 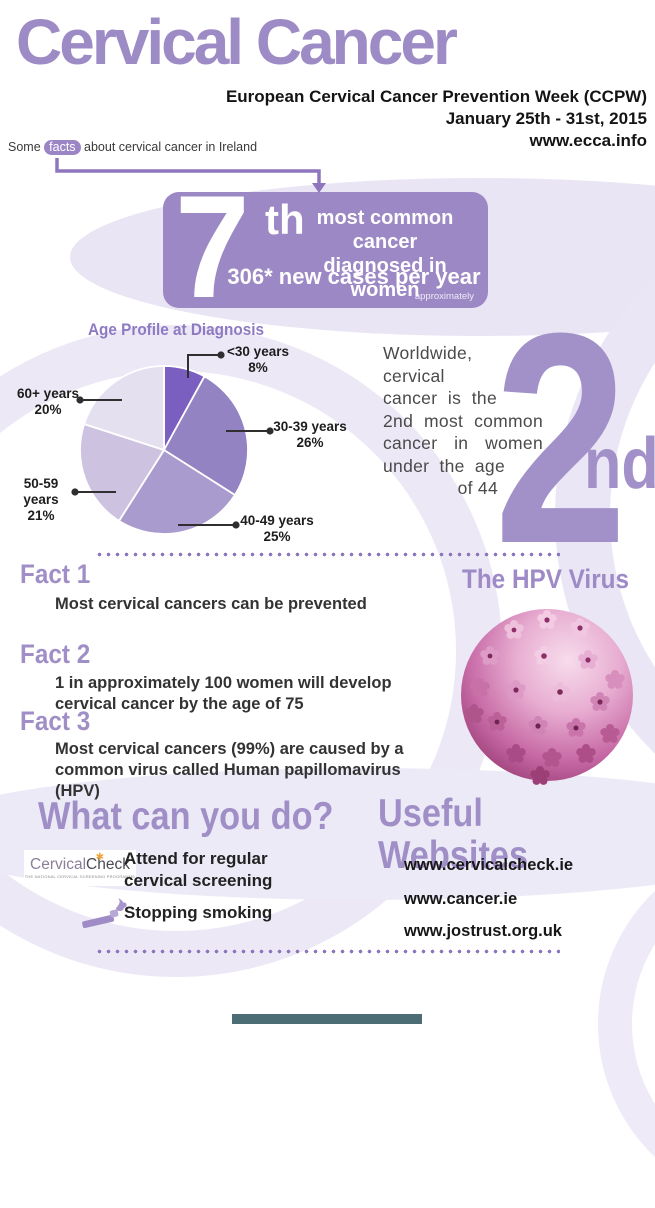 I want to click on stat-cases-per-year: 306* new cases per year, so click(x=354, y=276).